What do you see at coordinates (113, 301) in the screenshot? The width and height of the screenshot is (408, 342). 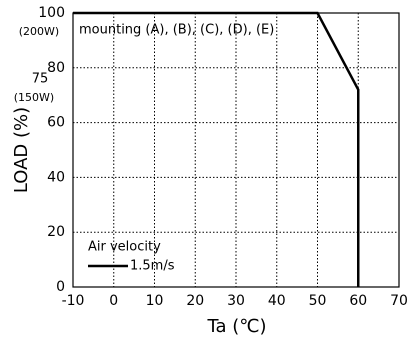 I see `x-tick-label: 0` at bounding box center [113, 301].